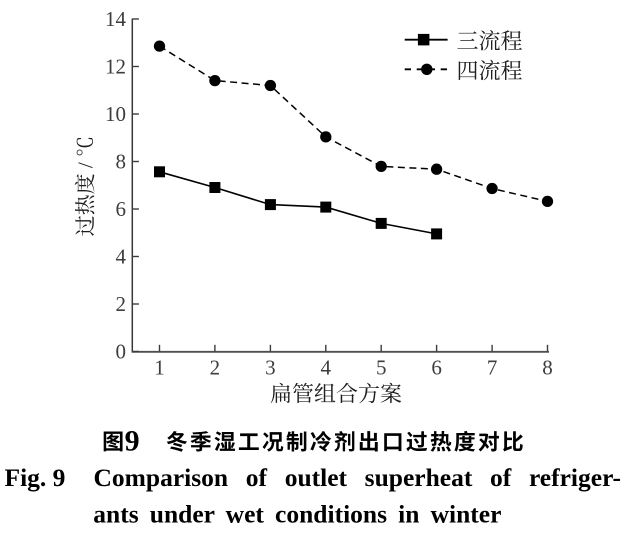 The image size is (629, 533). I want to click on svg-text: 3, so click(270, 367).